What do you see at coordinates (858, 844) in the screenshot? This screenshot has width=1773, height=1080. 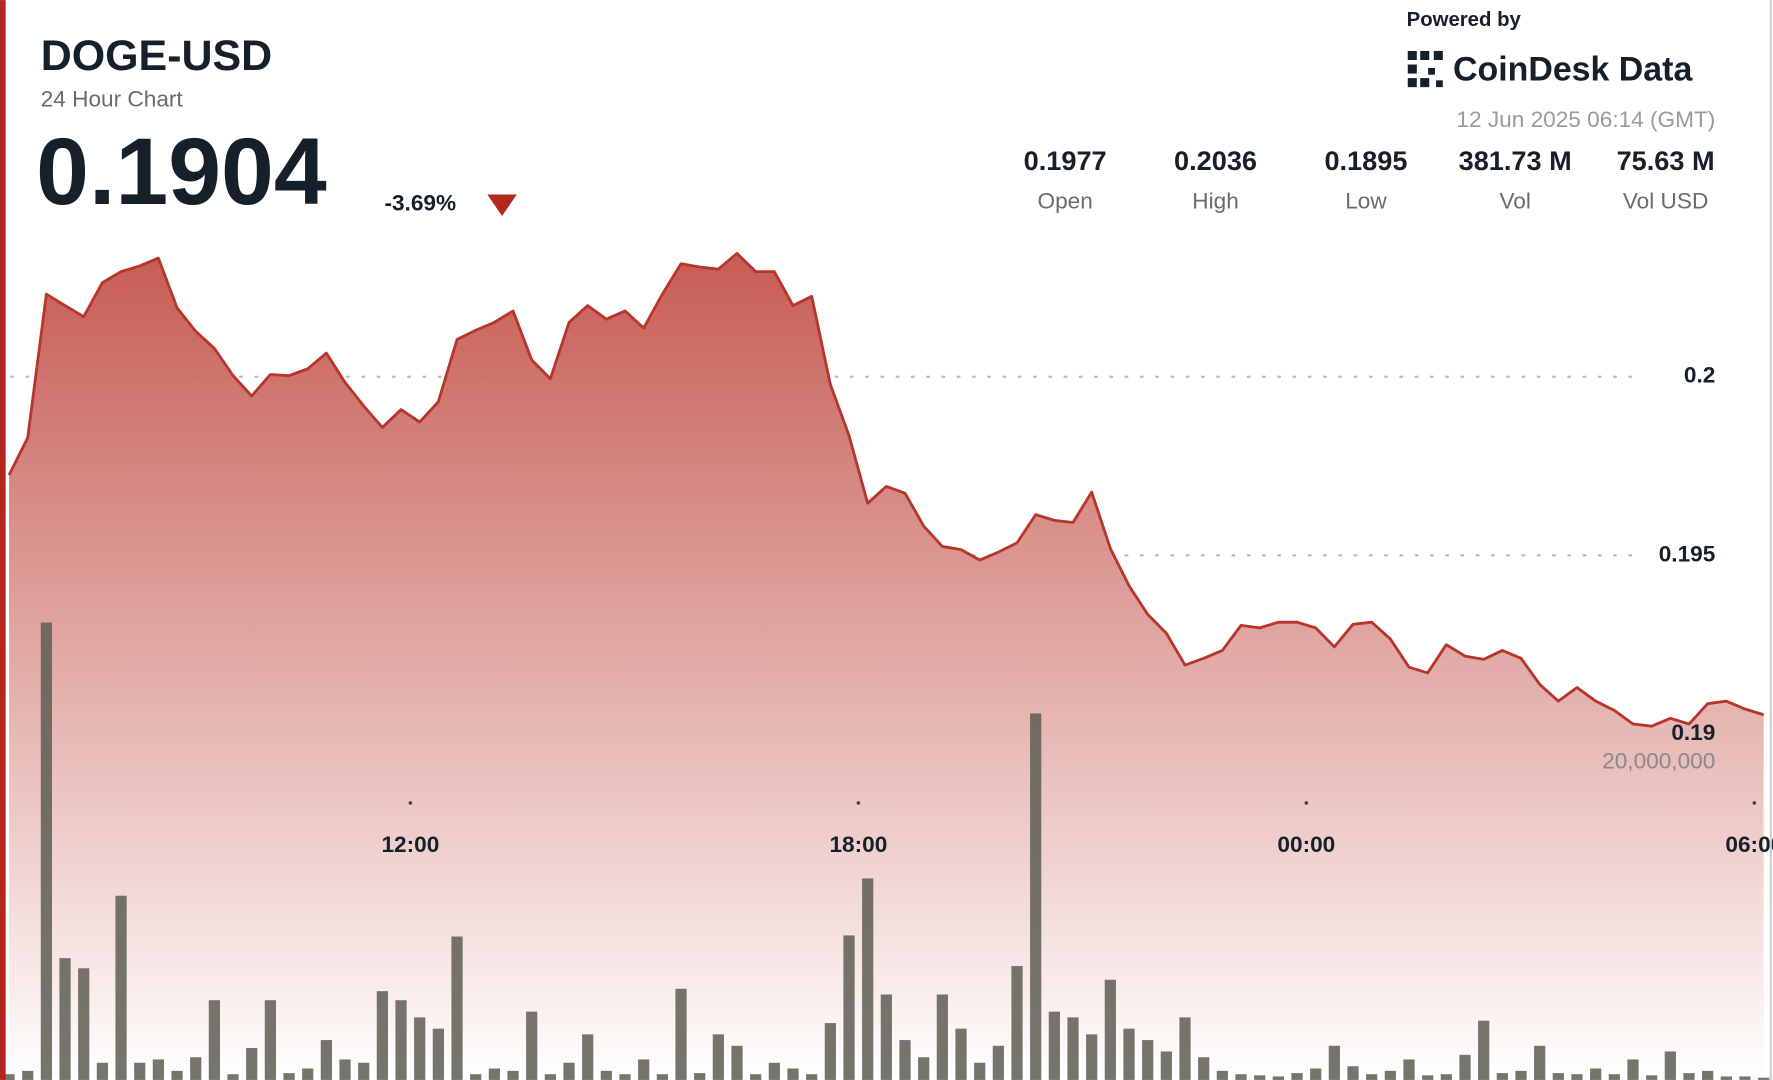 I see `x-tick-label: 18:00` at bounding box center [858, 844].